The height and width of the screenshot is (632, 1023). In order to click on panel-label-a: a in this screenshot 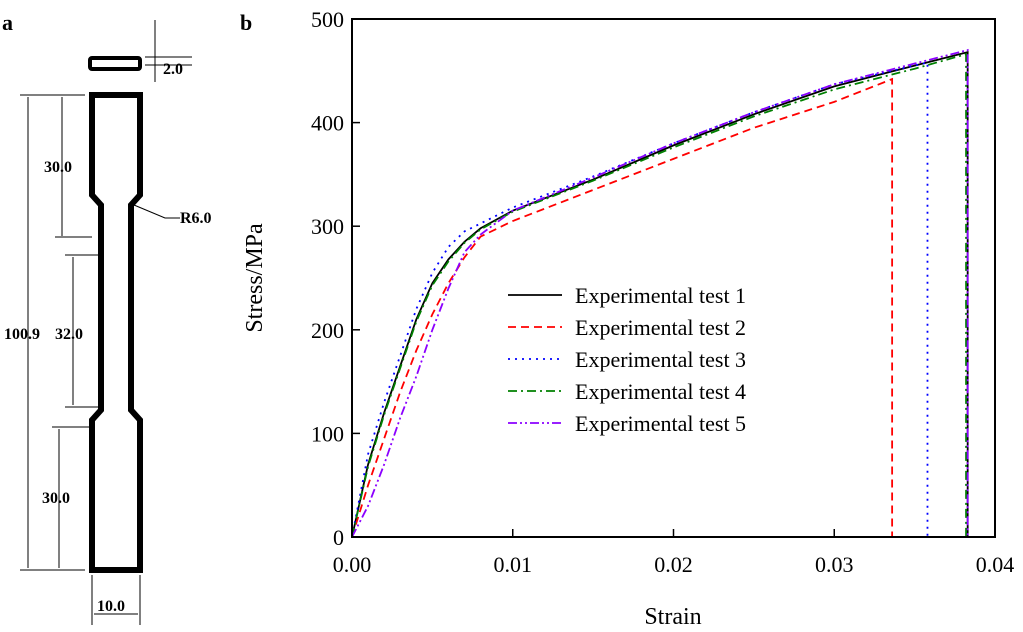, I will do `click(7, 22)`.